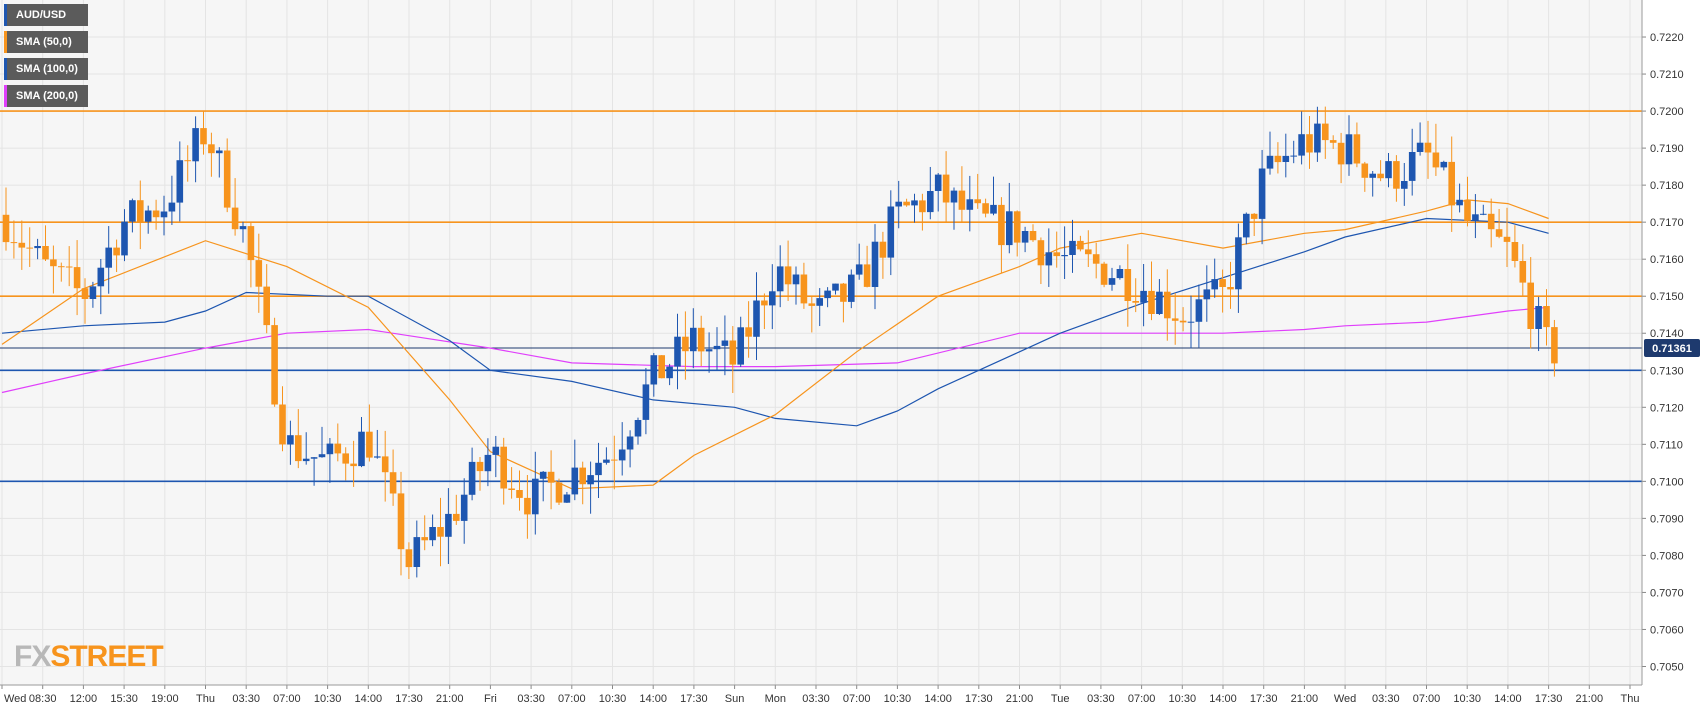 Image resolution: width=1707 pixels, height=717 pixels. I want to click on legend-item-sma100: SMA (100,0), so click(46, 69).